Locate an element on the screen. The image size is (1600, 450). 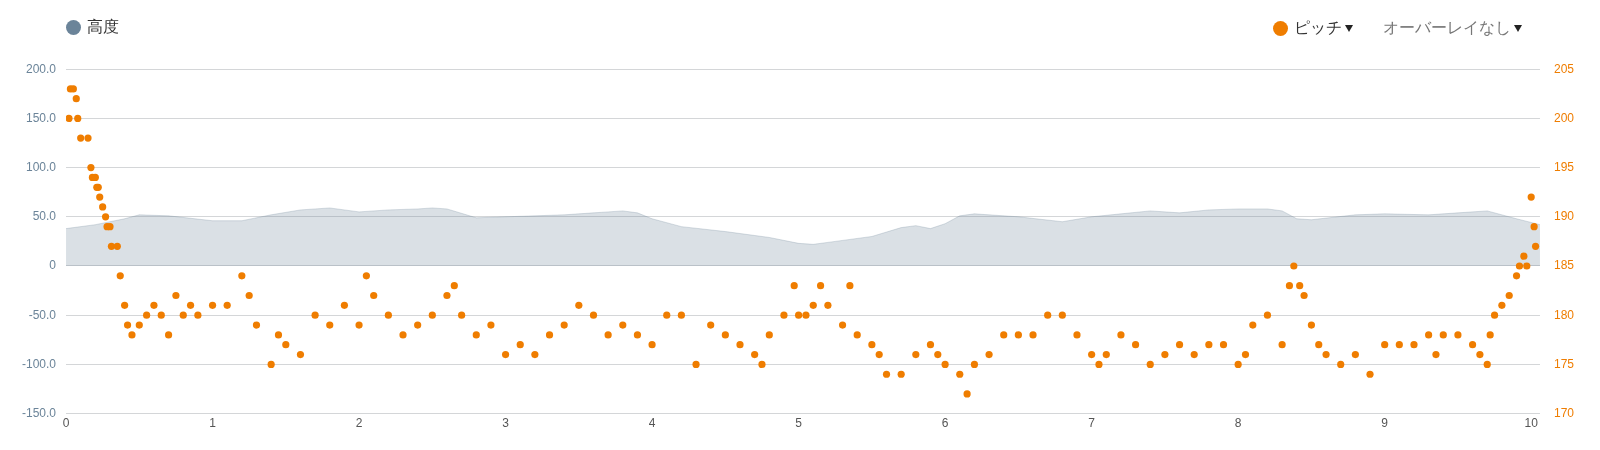
y-tick-label: 50.0 is located at coordinates (44, 216).